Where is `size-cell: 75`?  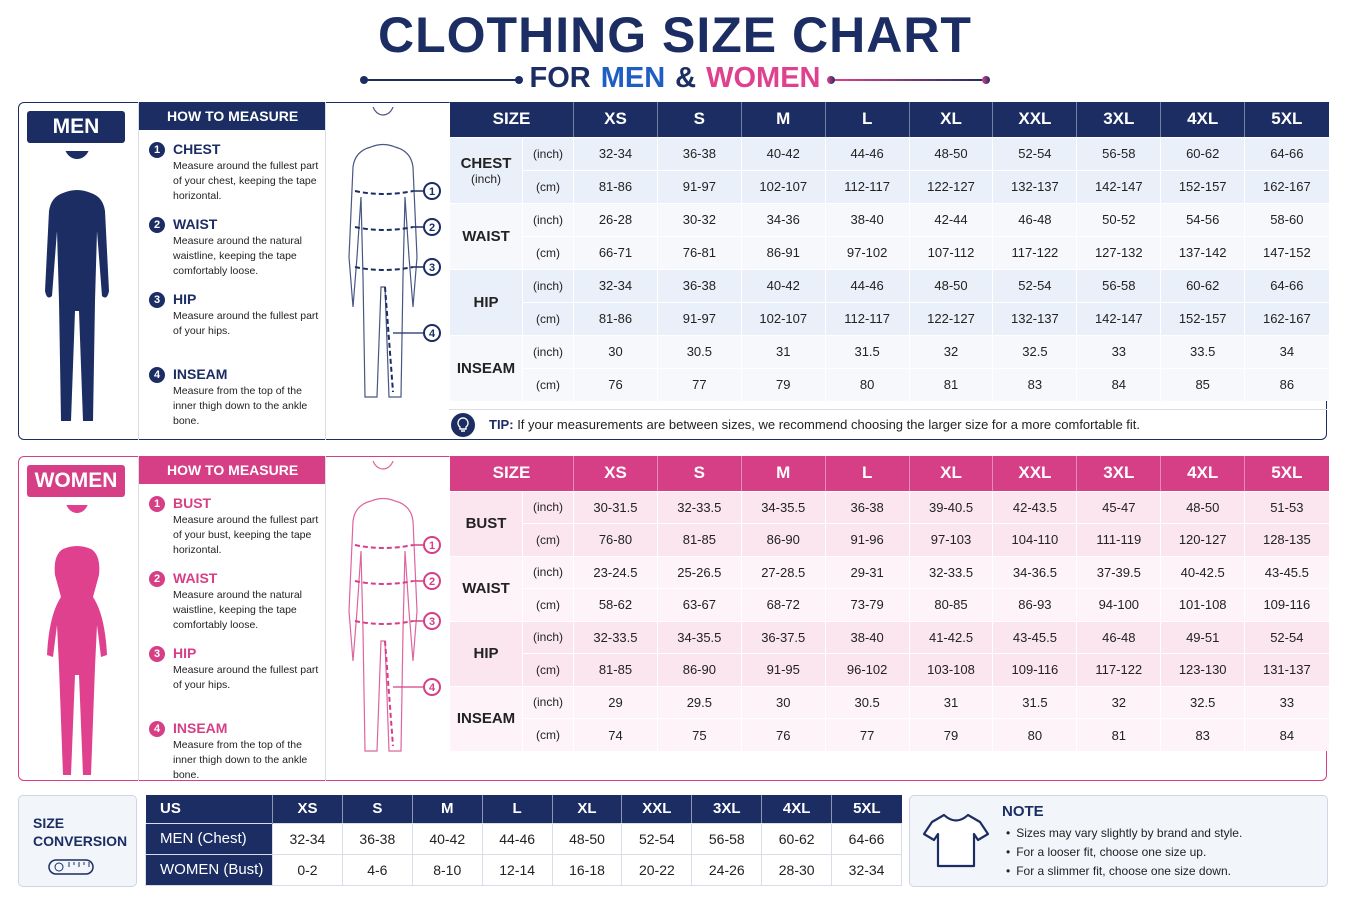 size-cell: 75 is located at coordinates (699, 734).